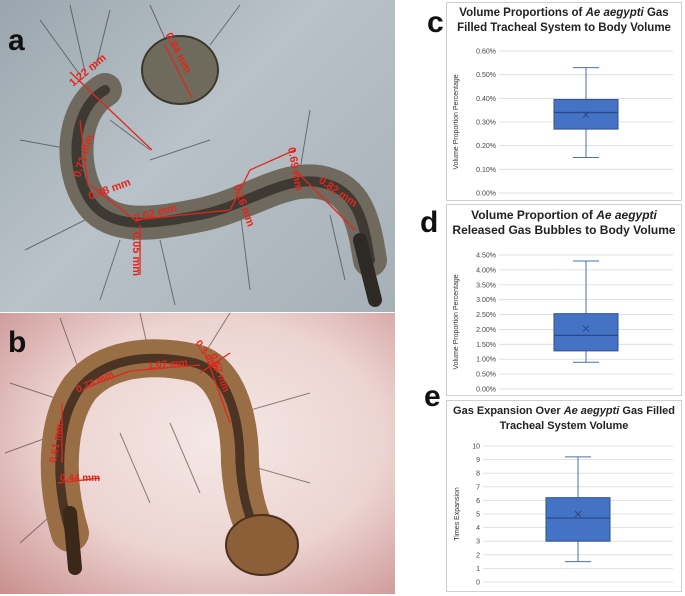 The width and height of the screenshot is (685, 596). What do you see at coordinates (80, 478) in the screenshot?
I see `measurement-label: 0.44 mm` at bounding box center [80, 478].